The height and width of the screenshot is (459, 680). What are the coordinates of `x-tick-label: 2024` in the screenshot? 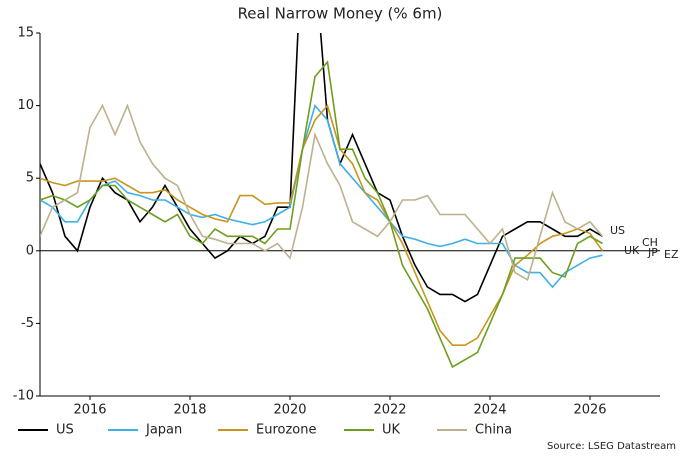 It's located at (489, 410).